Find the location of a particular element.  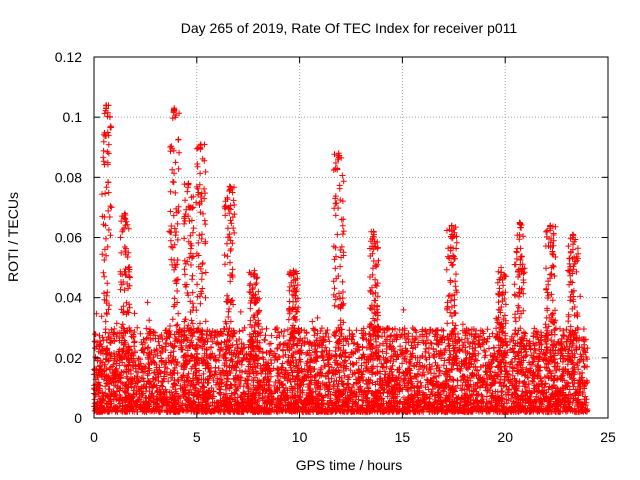

x-tick-label: 0 is located at coordinates (94, 437).